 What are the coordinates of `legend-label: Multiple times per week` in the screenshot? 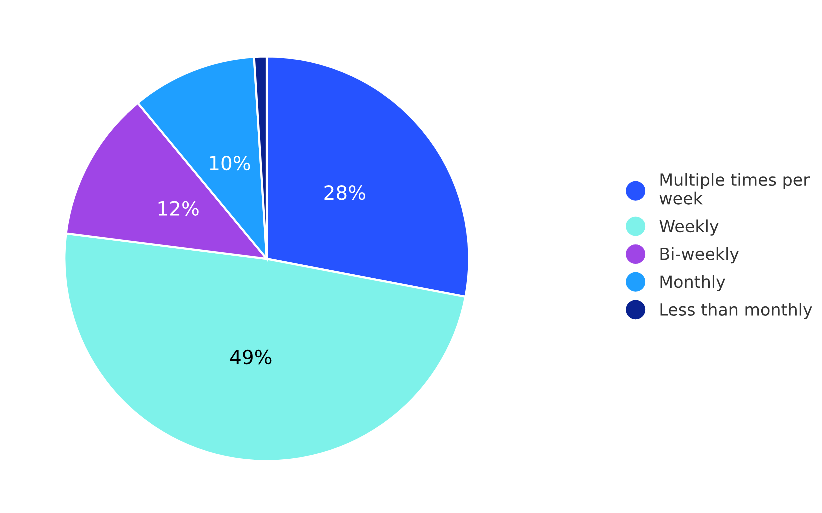 It's located at (735, 189).